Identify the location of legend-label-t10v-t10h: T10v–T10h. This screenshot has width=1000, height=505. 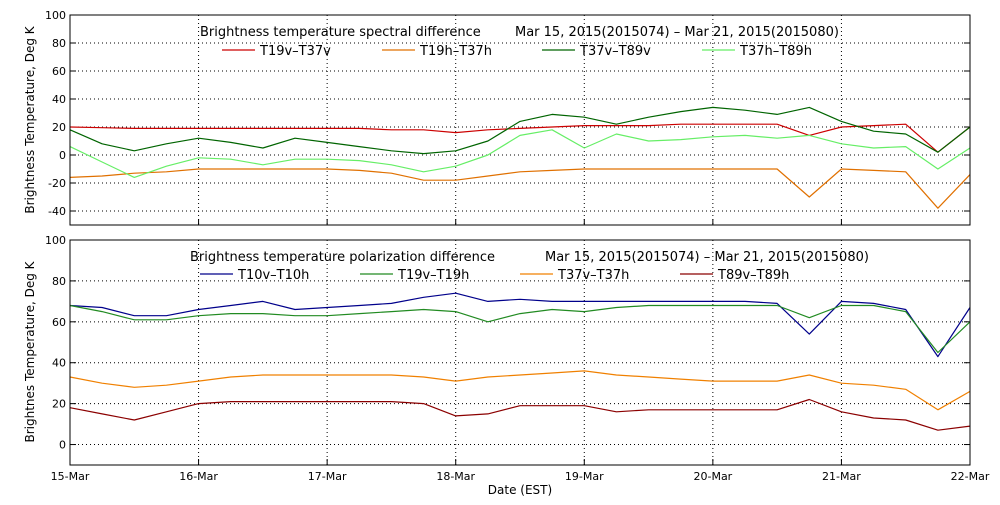
(273, 275).